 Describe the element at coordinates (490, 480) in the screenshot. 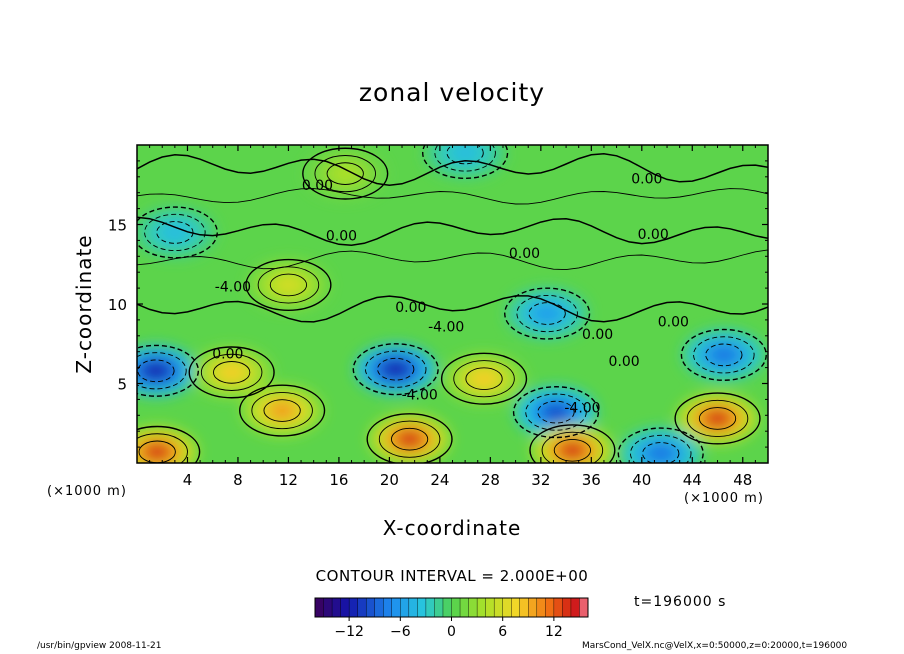

I see `x-tick-label: 28` at that location.